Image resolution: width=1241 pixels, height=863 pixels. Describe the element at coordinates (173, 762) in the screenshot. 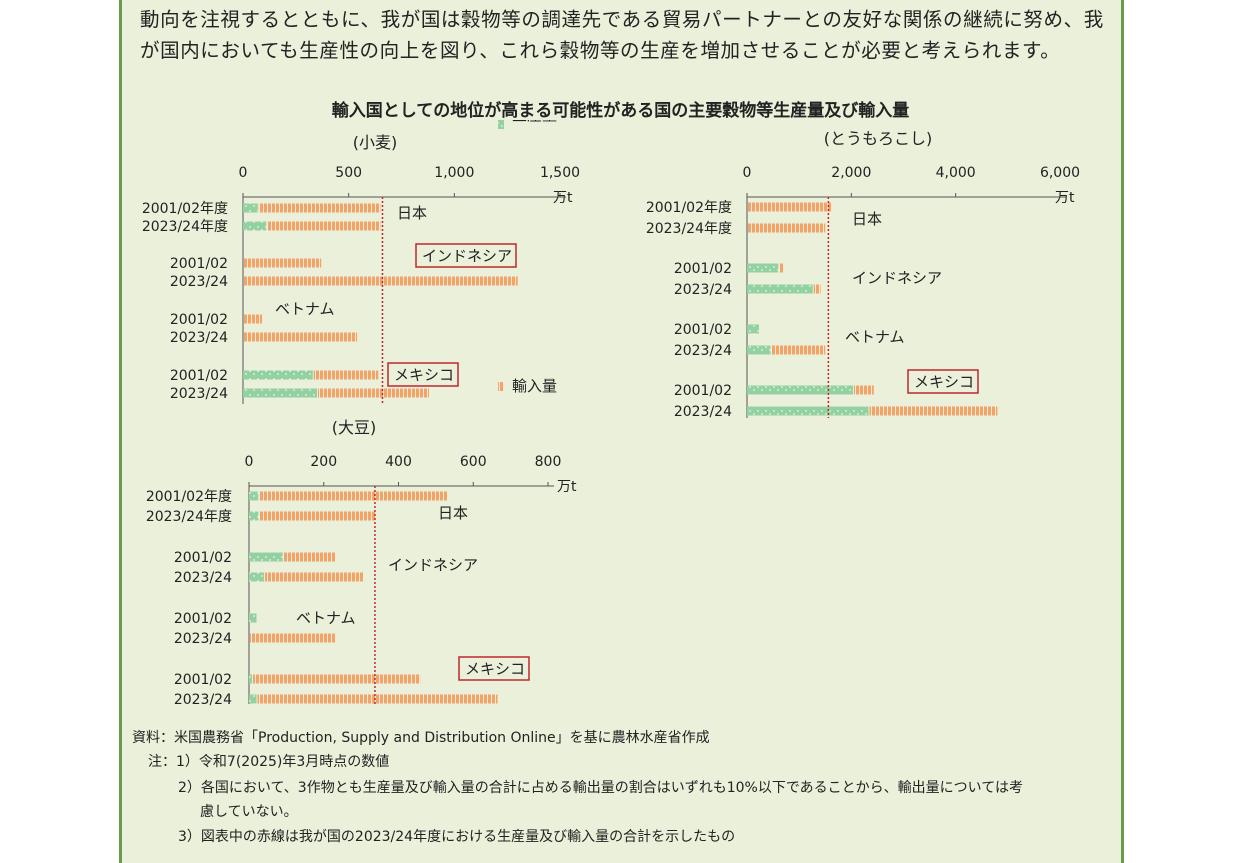

I see `note-1-label: 注：1）` at that location.